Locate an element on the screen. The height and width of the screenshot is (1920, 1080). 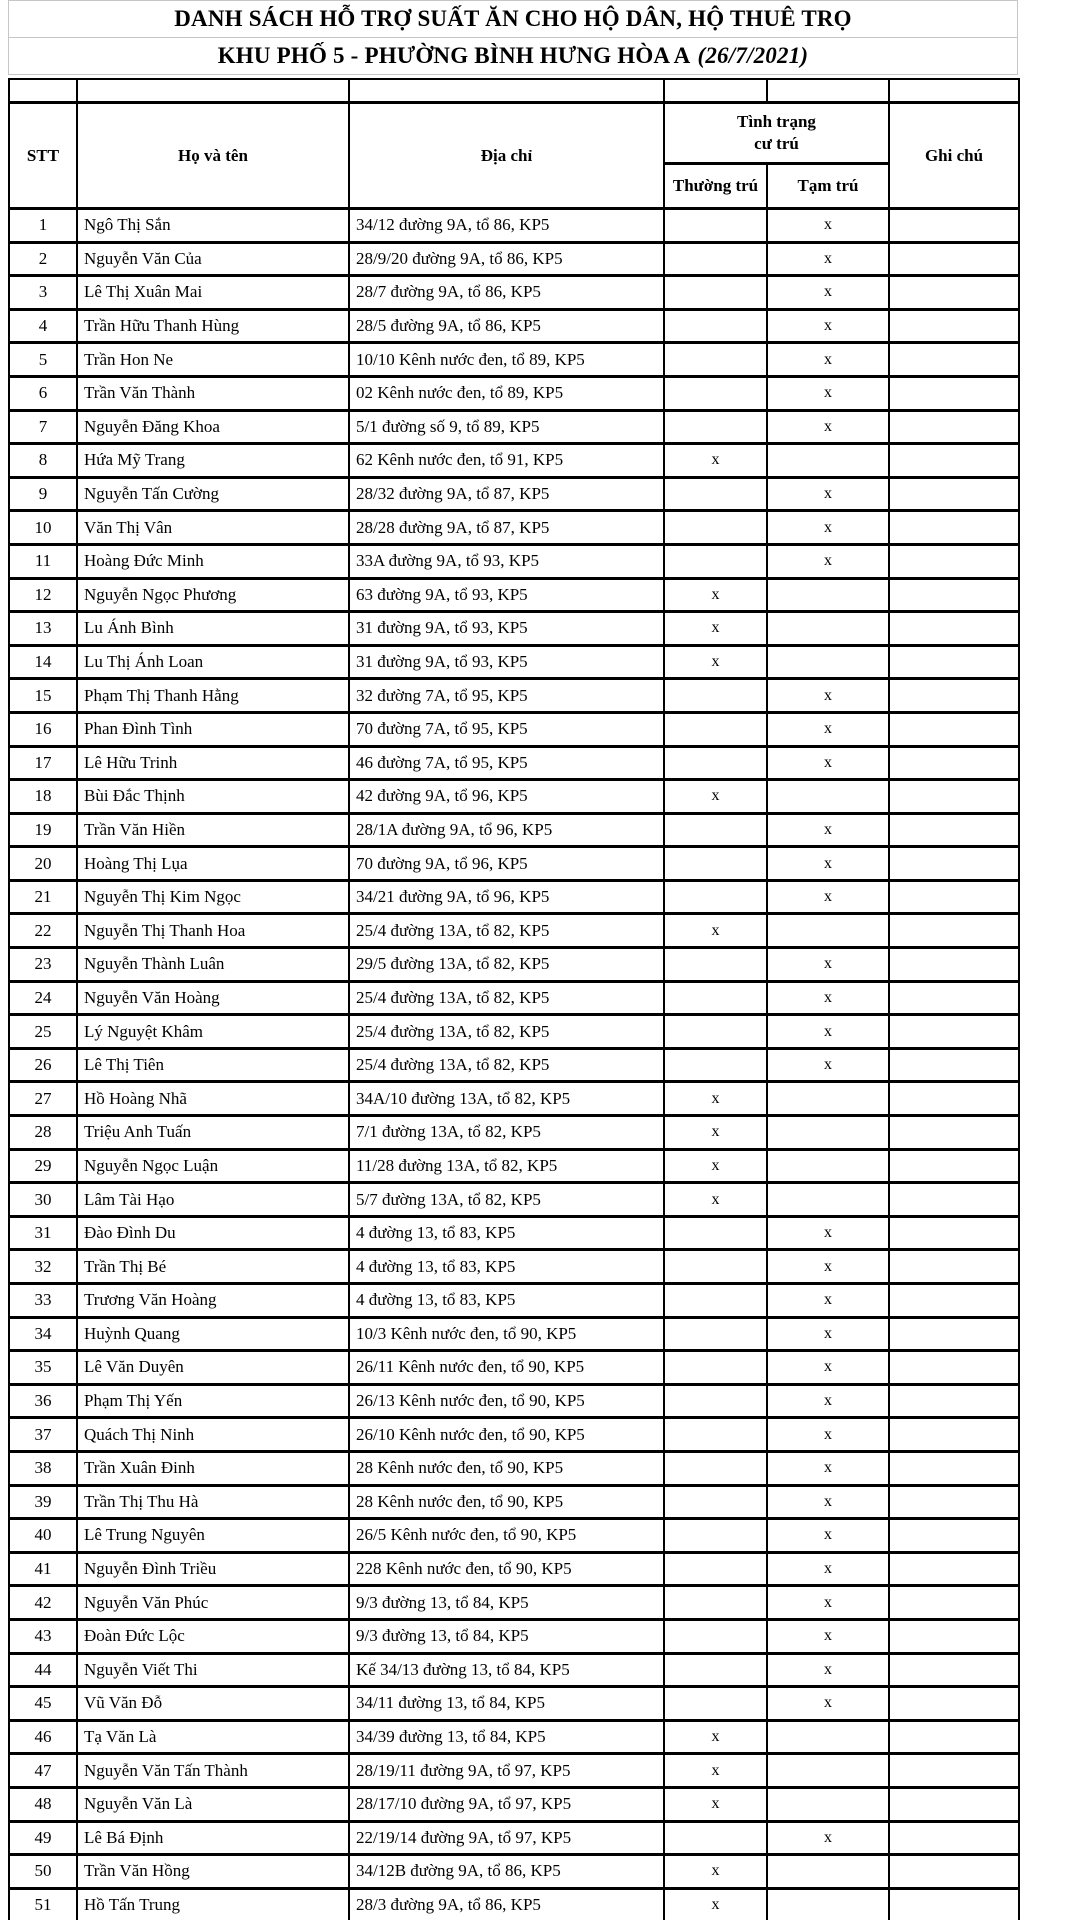
column-header-permanent: Thường trú is located at coordinates (715, 186).